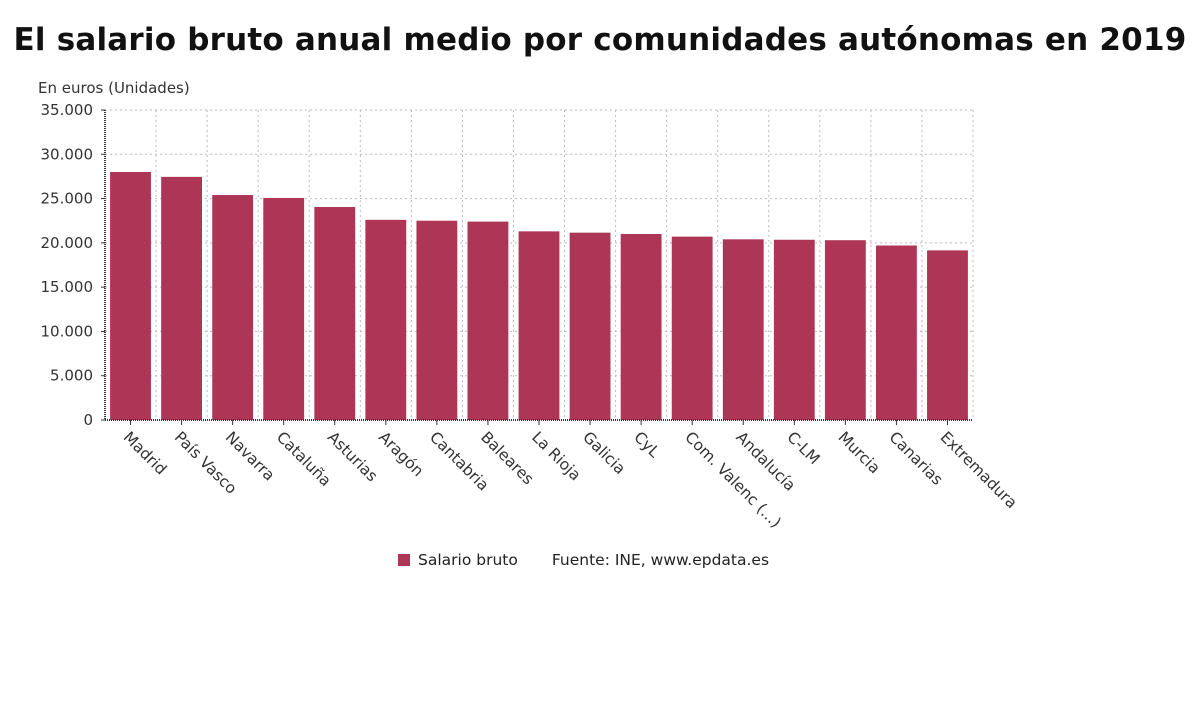  What do you see at coordinates (468, 560) in the screenshot?
I see `legend-label: Salario bruto` at bounding box center [468, 560].